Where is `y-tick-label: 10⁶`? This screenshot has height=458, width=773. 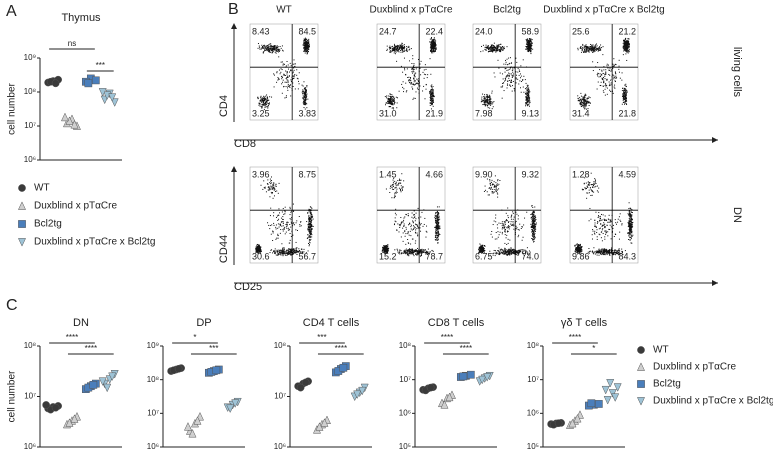
y-tick-label: 10⁶ is located at coordinates (30, 446).